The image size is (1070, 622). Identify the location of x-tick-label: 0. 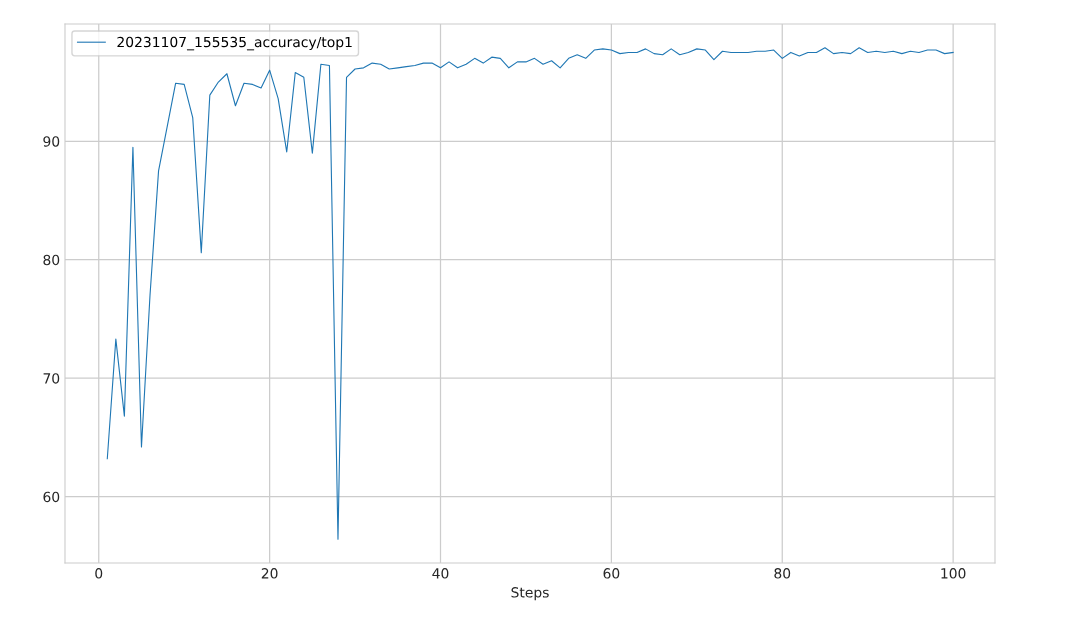
(99, 573).